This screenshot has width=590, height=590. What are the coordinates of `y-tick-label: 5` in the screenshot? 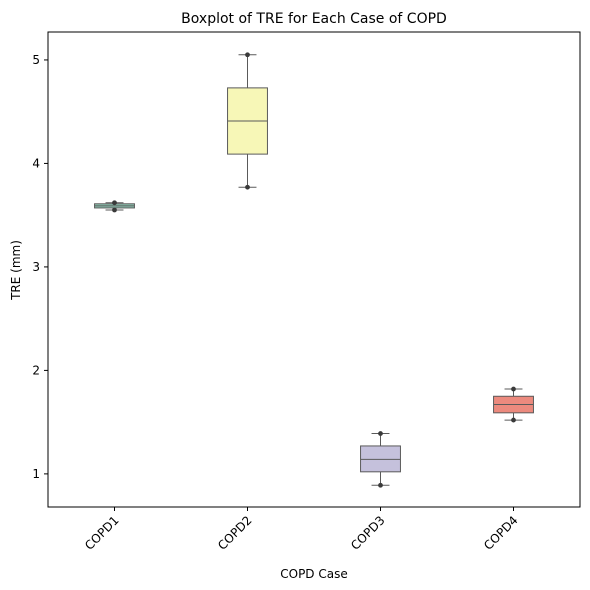 It's located at (36, 60).